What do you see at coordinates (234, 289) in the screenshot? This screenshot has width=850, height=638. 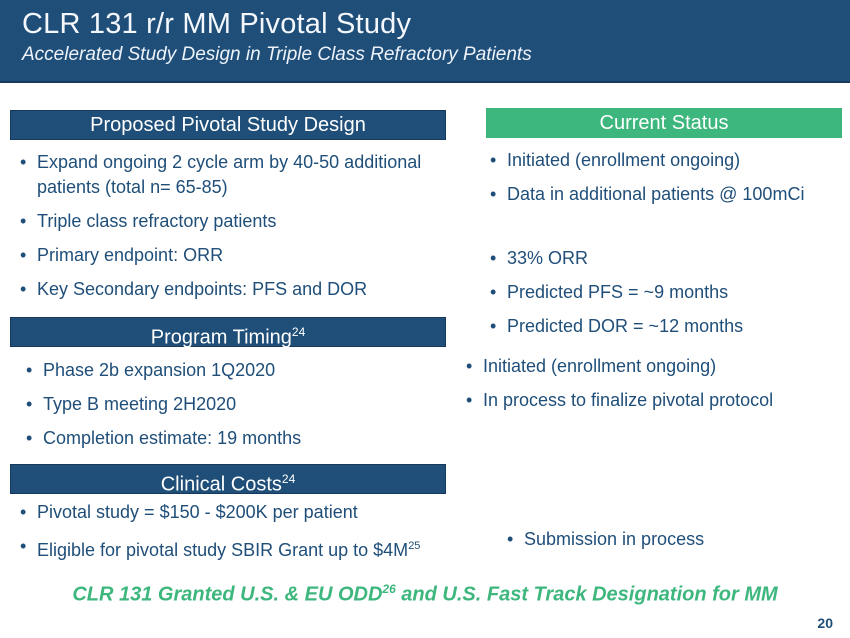 I see `bullet-item: Key Secondary endpoints: PFS and DOR` at bounding box center [234, 289].